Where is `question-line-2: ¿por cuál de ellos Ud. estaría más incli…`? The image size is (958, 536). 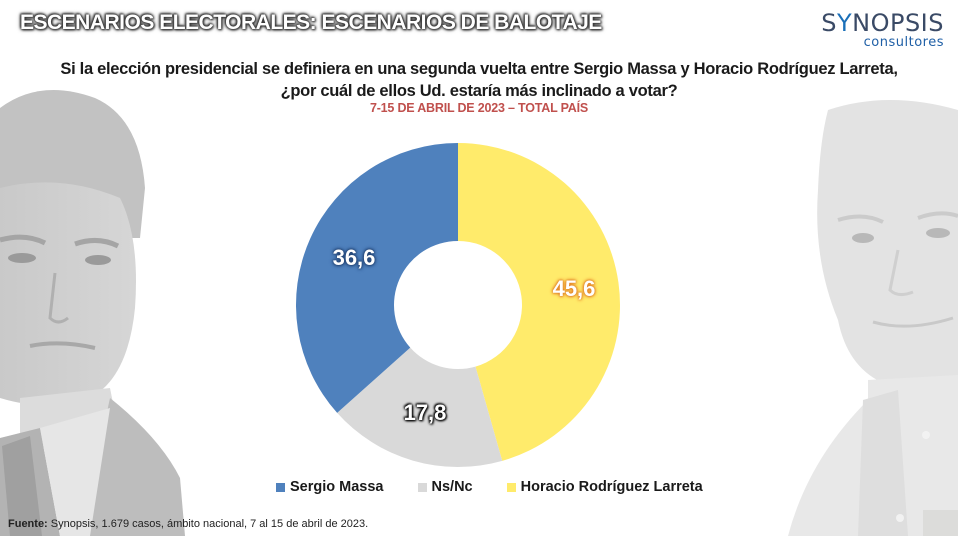 question-line-2: ¿por cuál de ellos Ud. estaría más incli… is located at coordinates (479, 91).